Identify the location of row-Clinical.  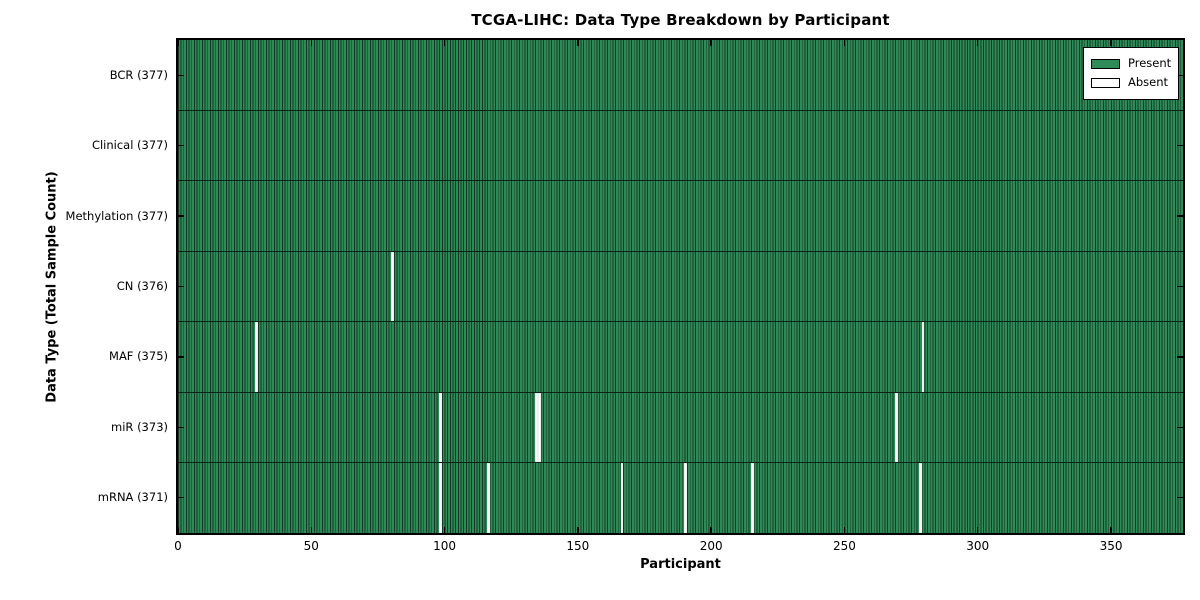
(680, 145).